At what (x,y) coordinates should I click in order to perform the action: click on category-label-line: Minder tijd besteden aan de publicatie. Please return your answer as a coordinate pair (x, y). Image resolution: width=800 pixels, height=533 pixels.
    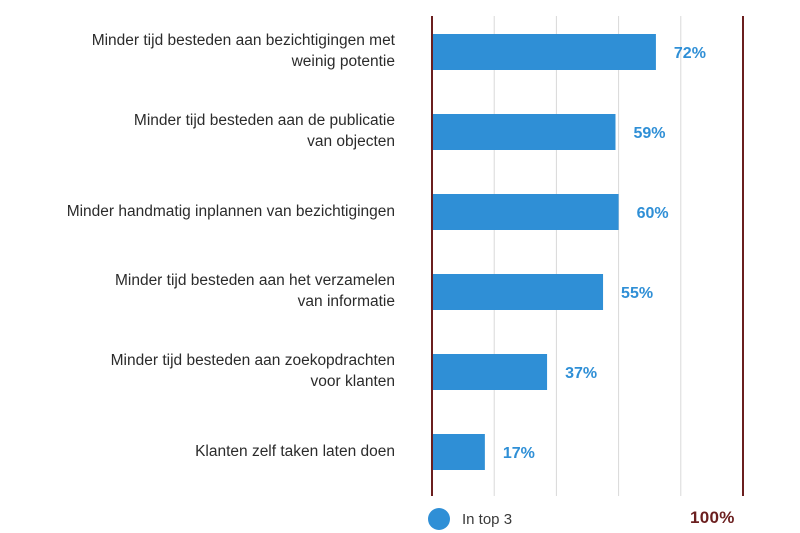
    Looking at the image, I should click on (264, 120).